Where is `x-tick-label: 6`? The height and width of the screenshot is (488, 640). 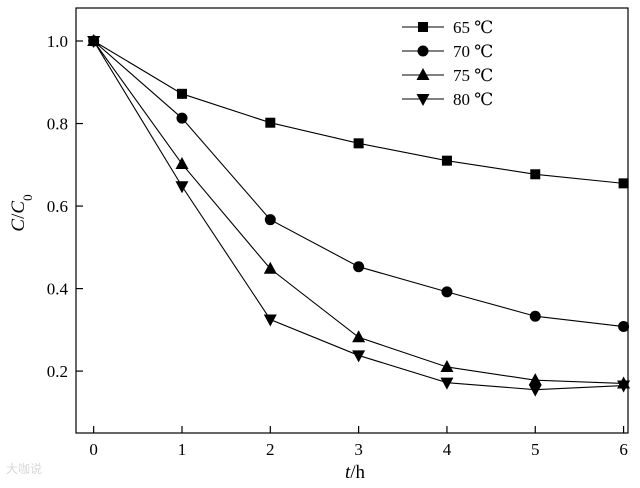 x-tick-label: 6 is located at coordinates (623, 449).